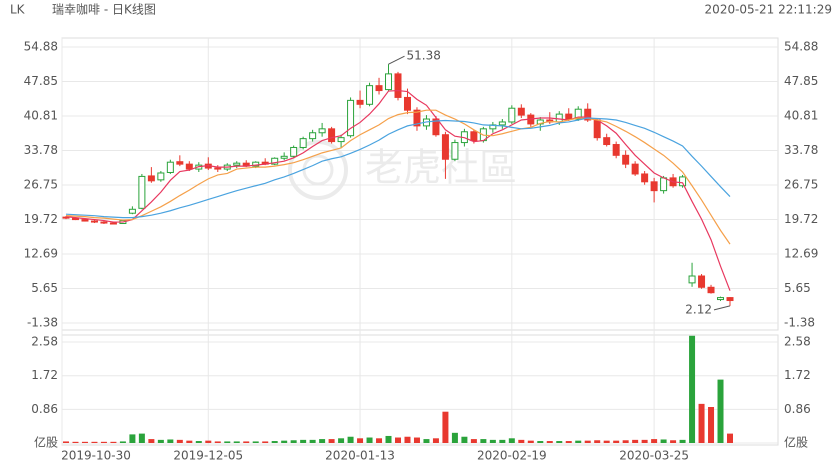  What do you see at coordinates (797, 288) in the screenshot?
I see `y-tick-label-right: 5.65` at bounding box center [797, 288].